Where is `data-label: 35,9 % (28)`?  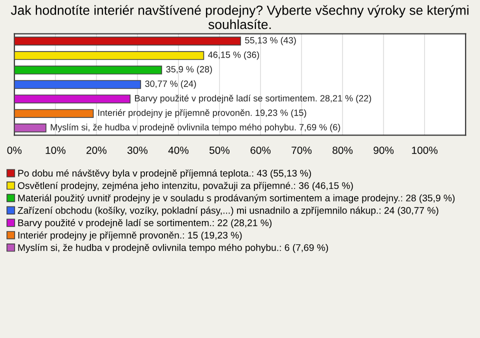
data-label: 35,9 % (28) is located at coordinates (189, 70).